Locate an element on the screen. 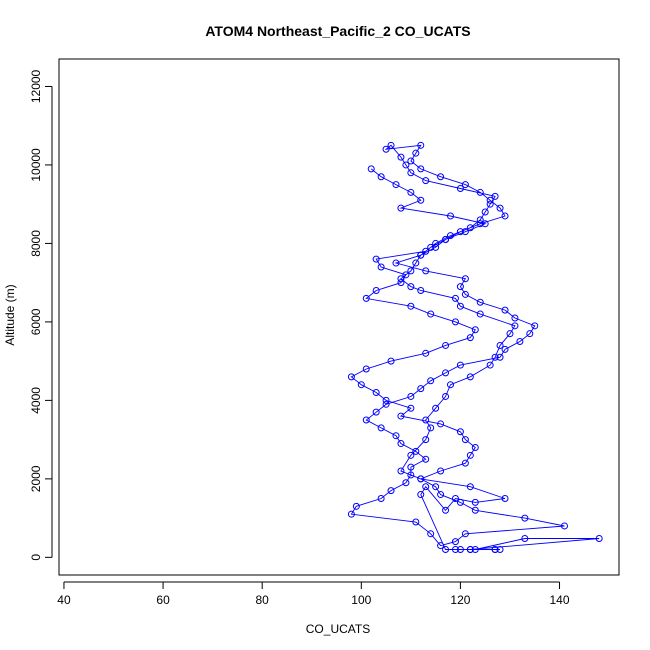  y-axis-label: Altitude (m) is located at coordinates (10, 314).